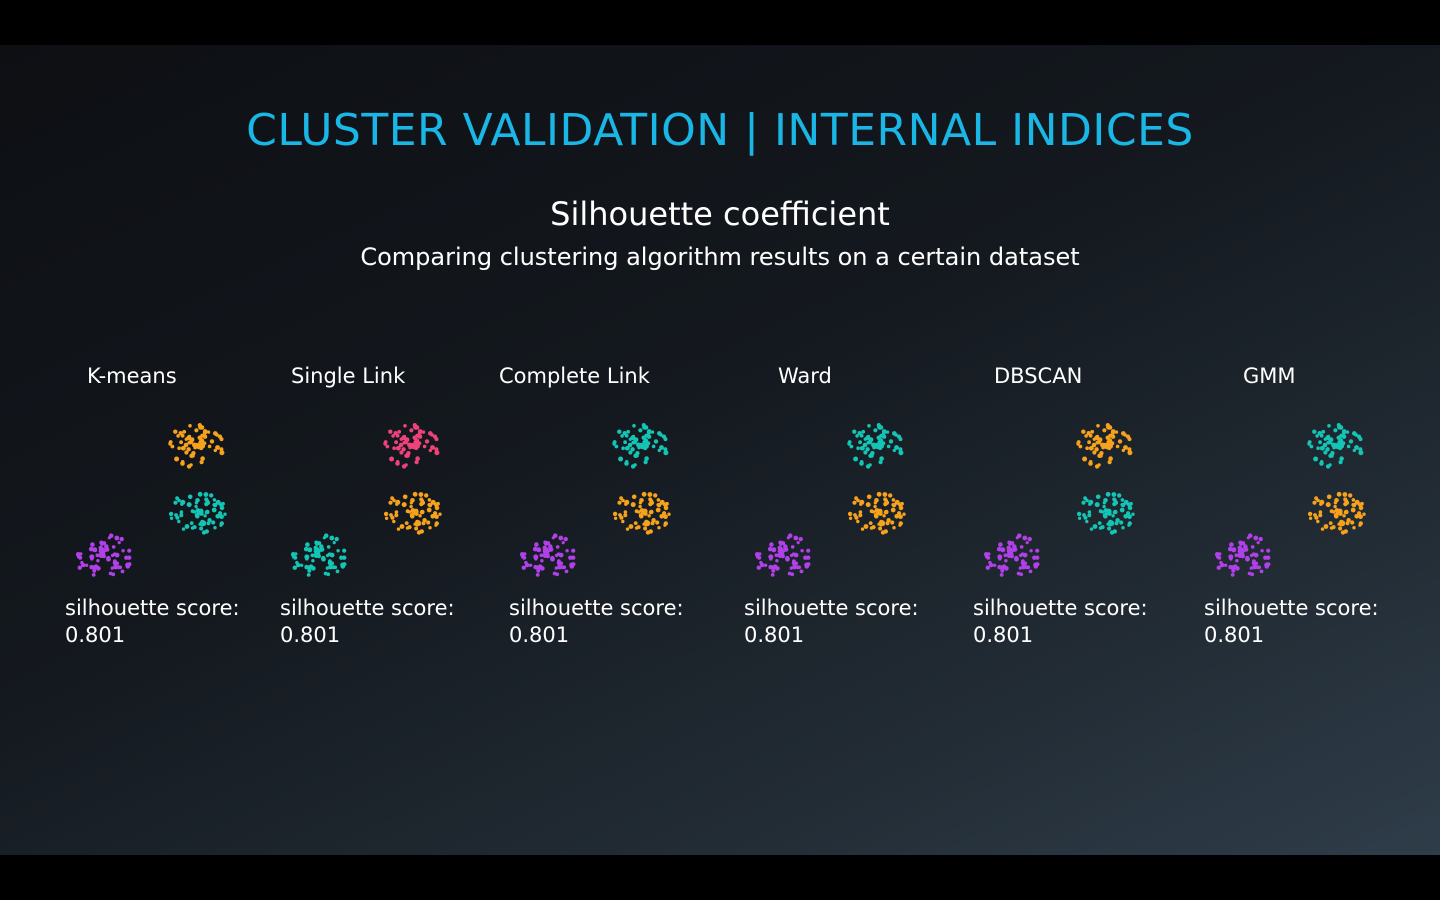 The height and width of the screenshot is (900, 1440). What do you see at coordinates (547, 555) in the screenshot?
I see `cluster-purple` at bounding box center [547, 555].